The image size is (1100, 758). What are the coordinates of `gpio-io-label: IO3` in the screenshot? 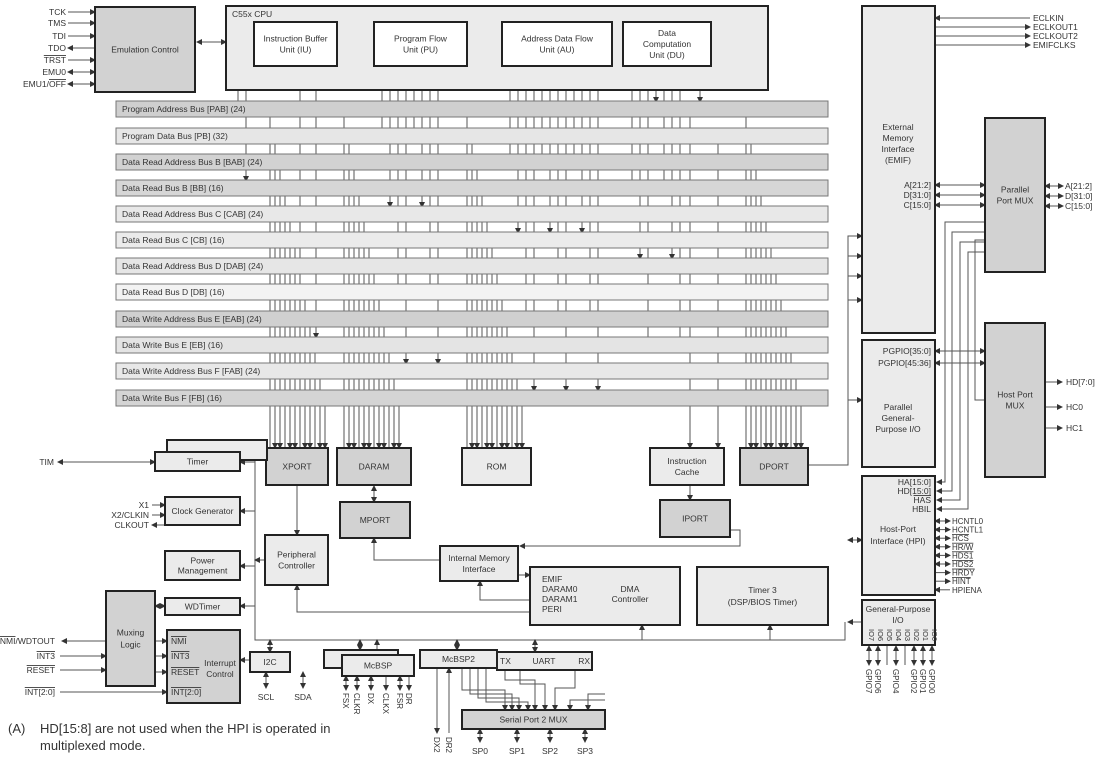 It's located at (907, 635).